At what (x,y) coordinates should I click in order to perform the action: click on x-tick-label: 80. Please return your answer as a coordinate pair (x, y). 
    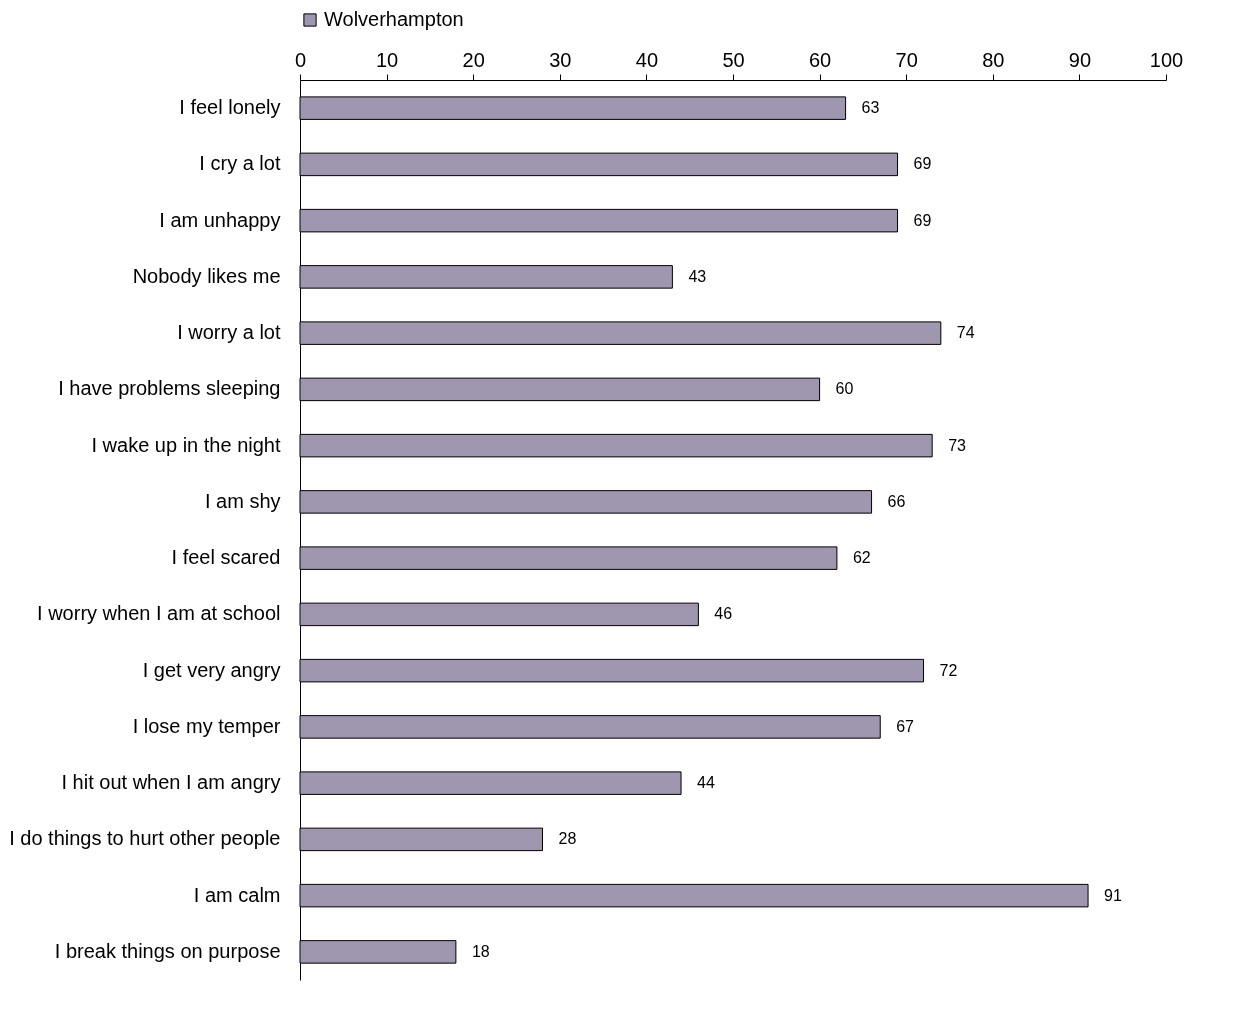
    Looking at the image, I should click on (993, 59).